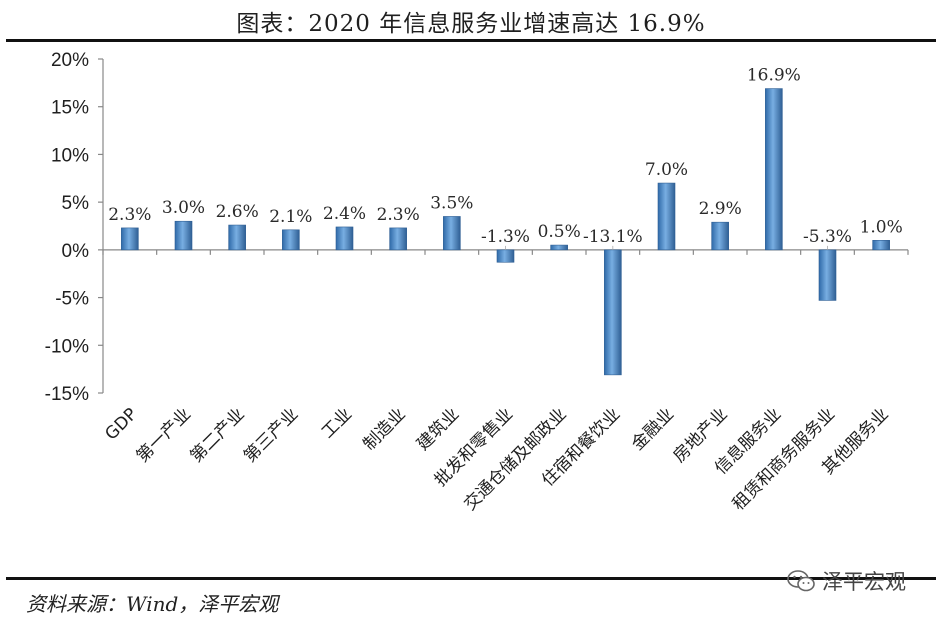 Image resolution: width=942 pixels, height=623 pixels. Describe the element at coordinates (801, 581) in the screenshot. I see `wechat-icon` at that location.